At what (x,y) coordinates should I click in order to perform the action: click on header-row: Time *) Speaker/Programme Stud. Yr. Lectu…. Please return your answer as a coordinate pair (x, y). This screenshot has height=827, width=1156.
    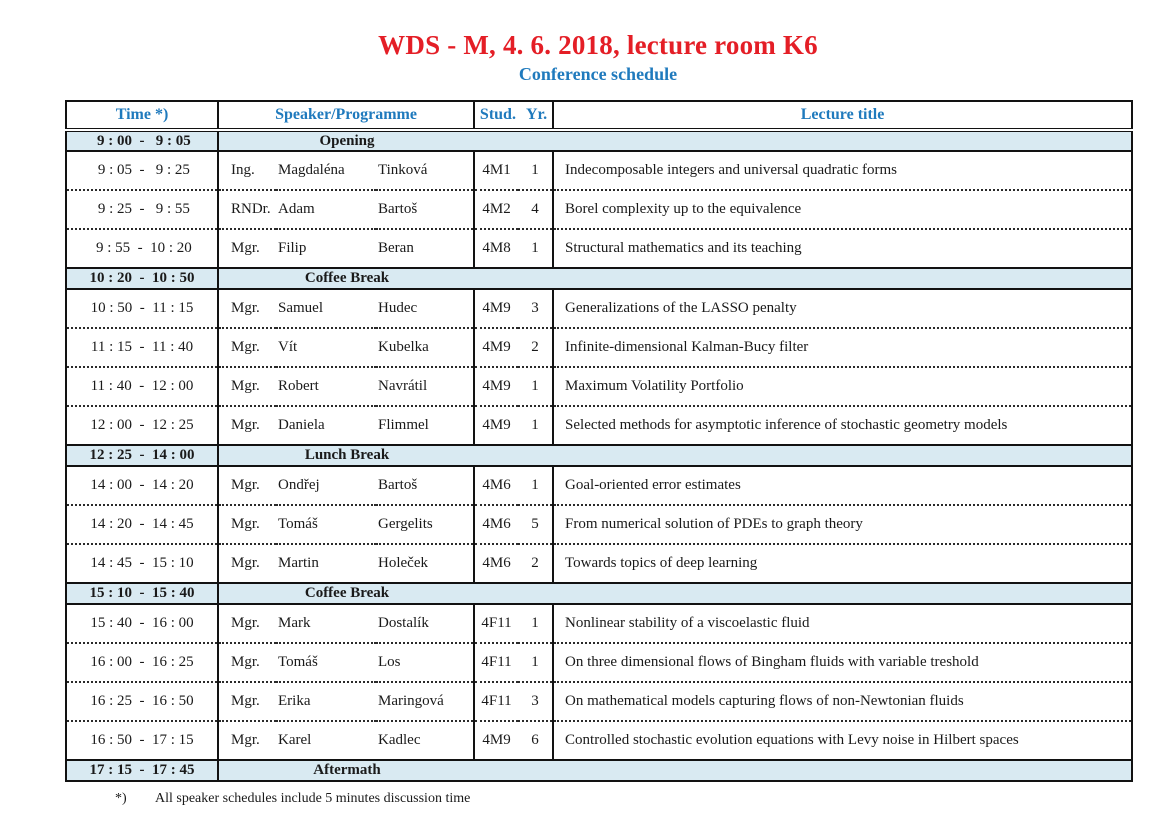
    Looking at the image, I should click on (599, 116).